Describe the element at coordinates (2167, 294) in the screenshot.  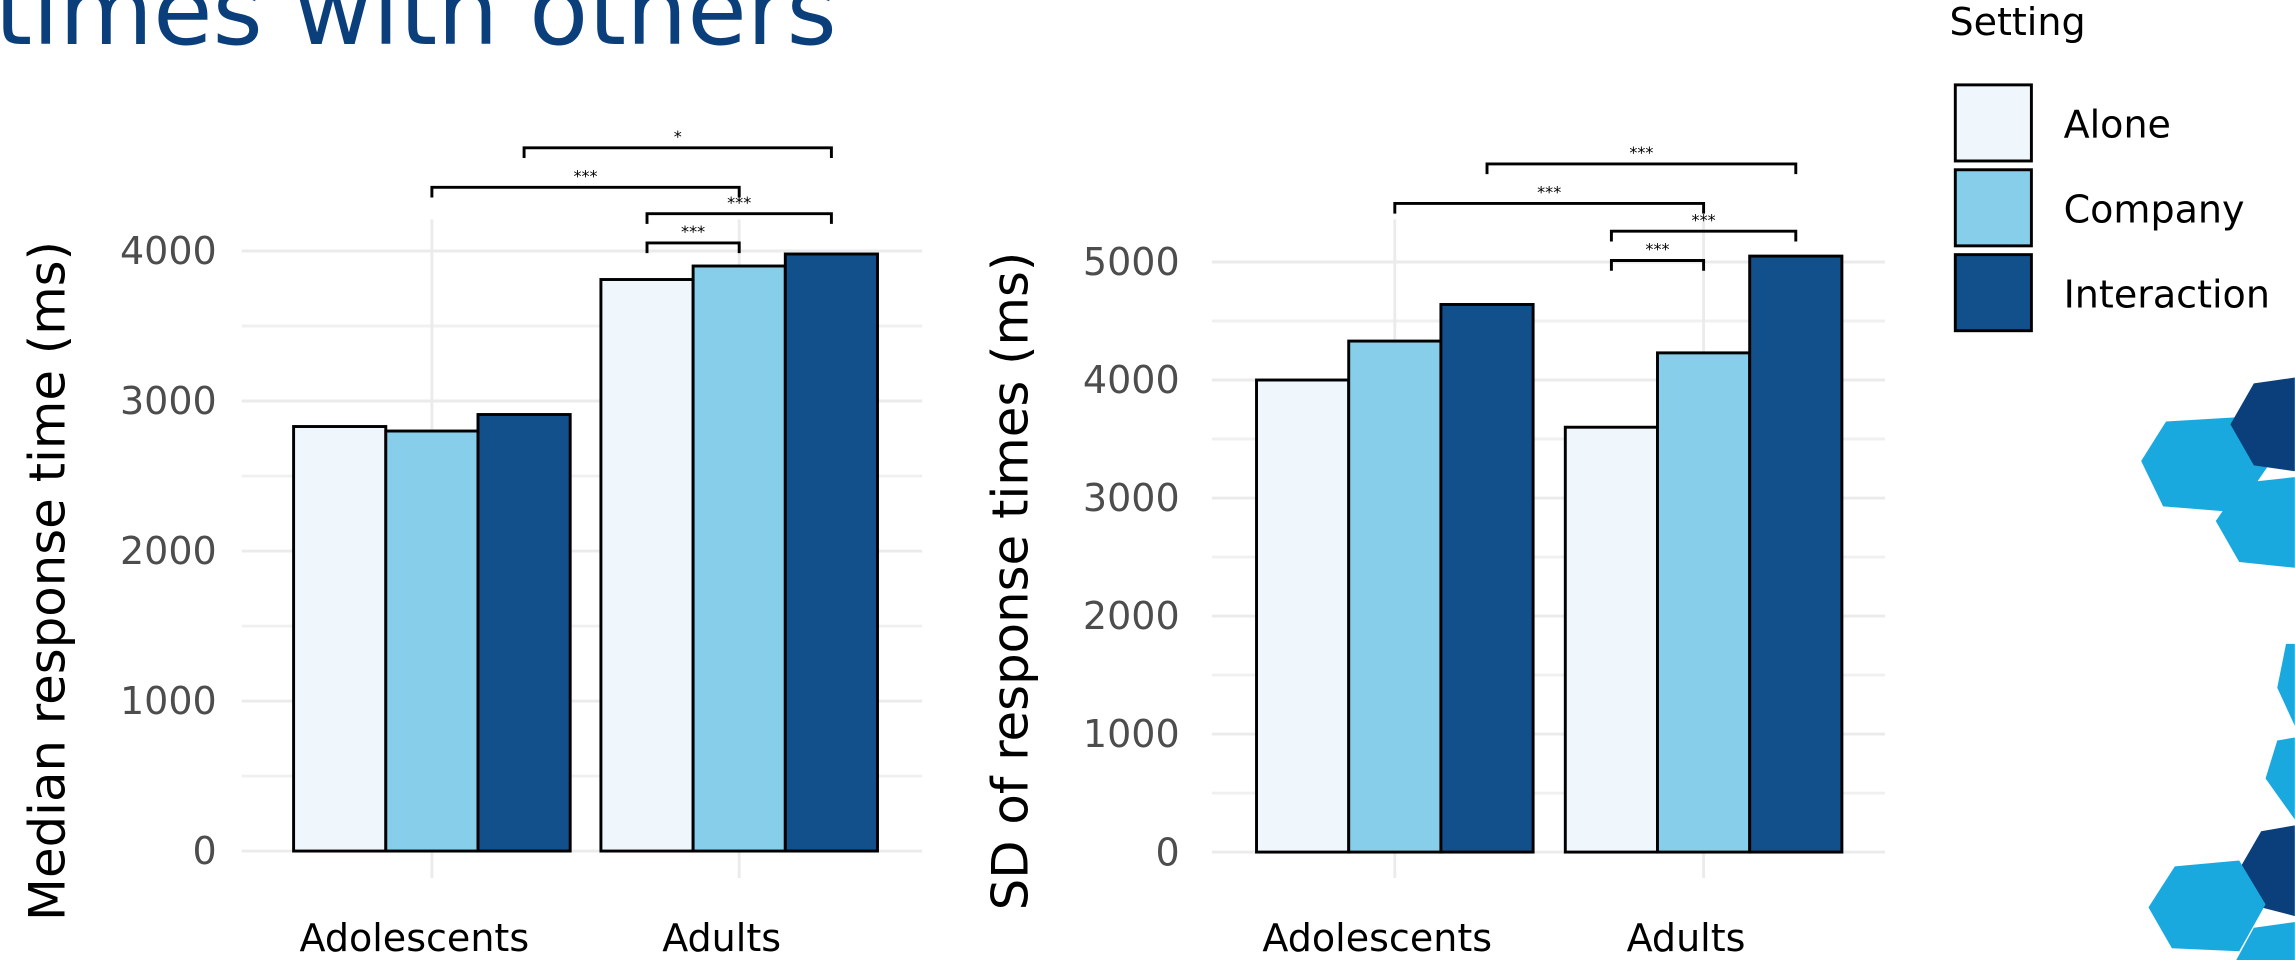
I see `legend-label: Interaction` at that location.